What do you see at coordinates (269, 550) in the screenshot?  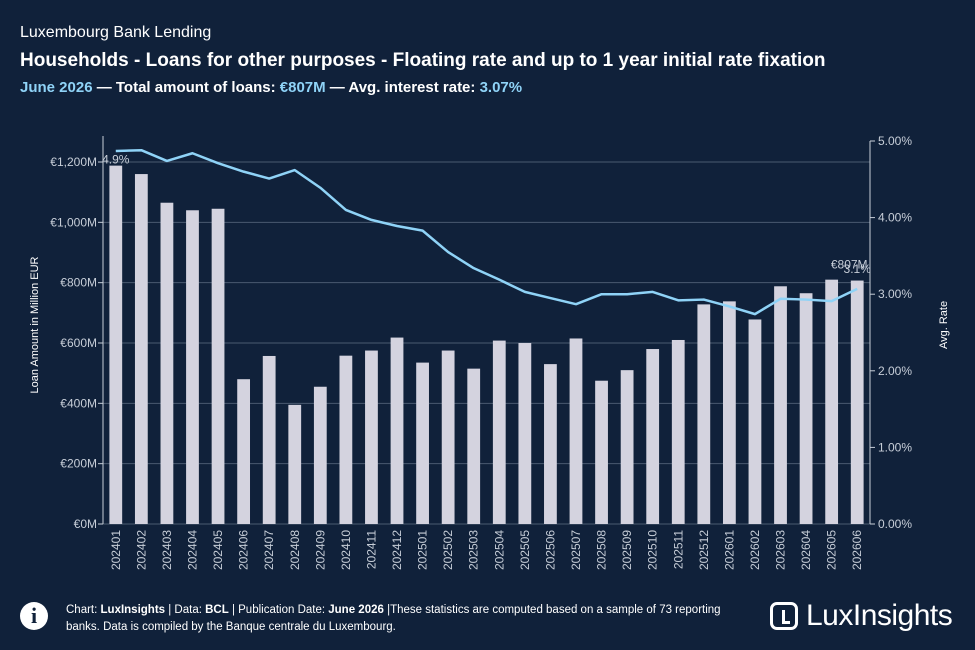 I see `x-tick-label: 202407` at bounding box center [269, 550].